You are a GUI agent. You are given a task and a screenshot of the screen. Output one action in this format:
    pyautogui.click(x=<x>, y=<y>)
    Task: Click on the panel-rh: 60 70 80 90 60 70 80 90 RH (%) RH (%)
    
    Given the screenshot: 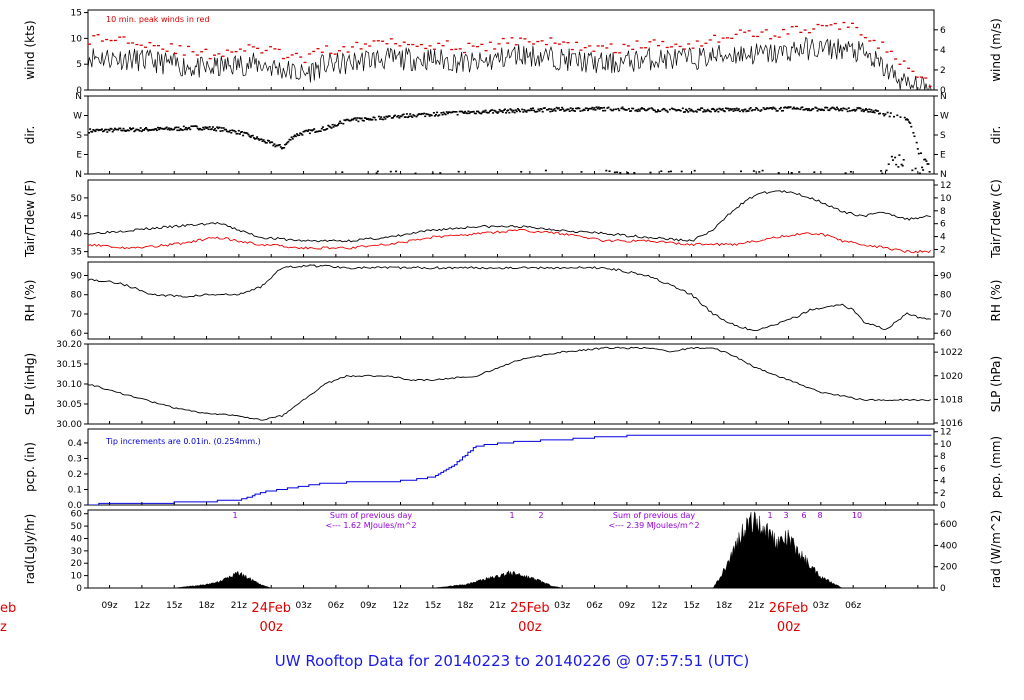 What is the action you would take?
    pyautogui.click(x=513, y=300)
    